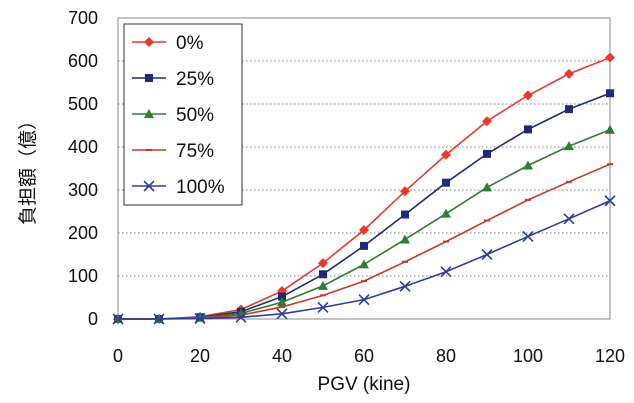 This screenshot has height=403, width=634. Describe the element at coordinates (282, 356) in the screenshot. I see `x-tick-label: 40` at that location.